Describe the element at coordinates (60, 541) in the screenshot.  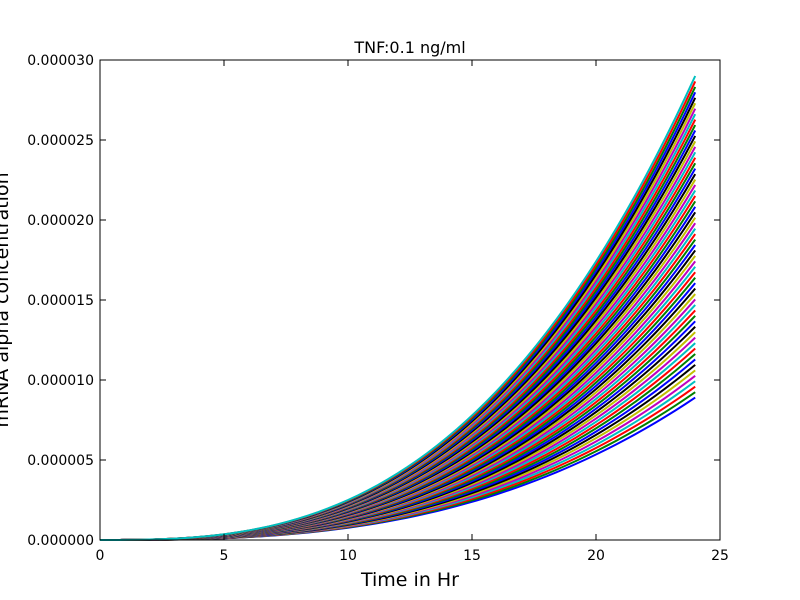
I see `y-tick-label: 0.000000` at that location.